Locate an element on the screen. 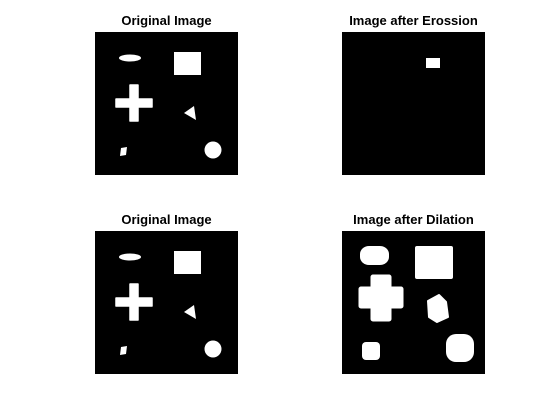 The image size is (560, 420). shape-dilated-ellipse is located at coordinates (374, 255).